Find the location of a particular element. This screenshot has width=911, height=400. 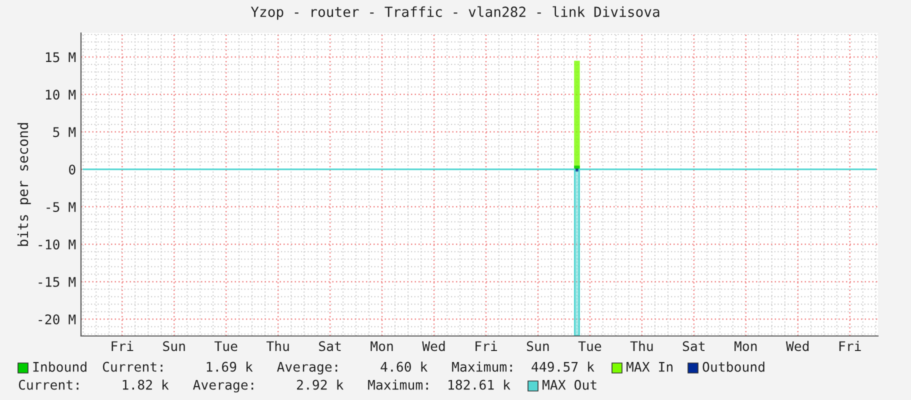

y-tick-label: 0 is located at coordinates (72, 169).